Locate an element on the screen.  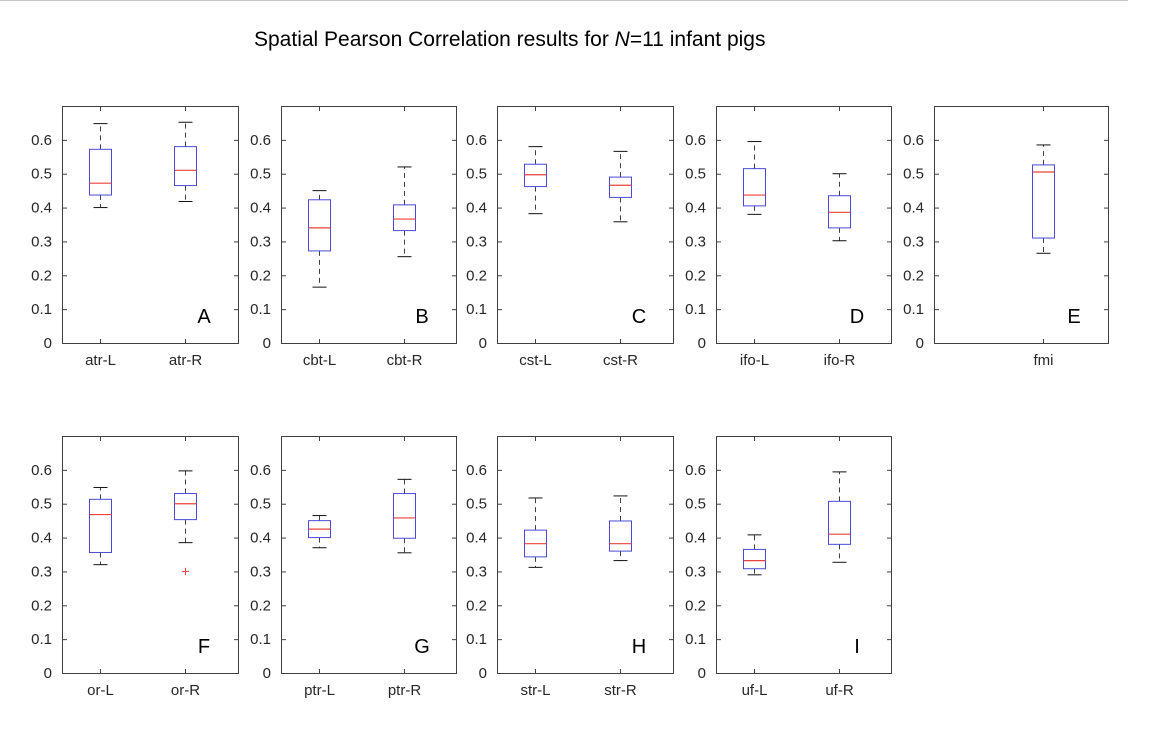
x-tick-label: str-L is located at coordinates (536, 690).